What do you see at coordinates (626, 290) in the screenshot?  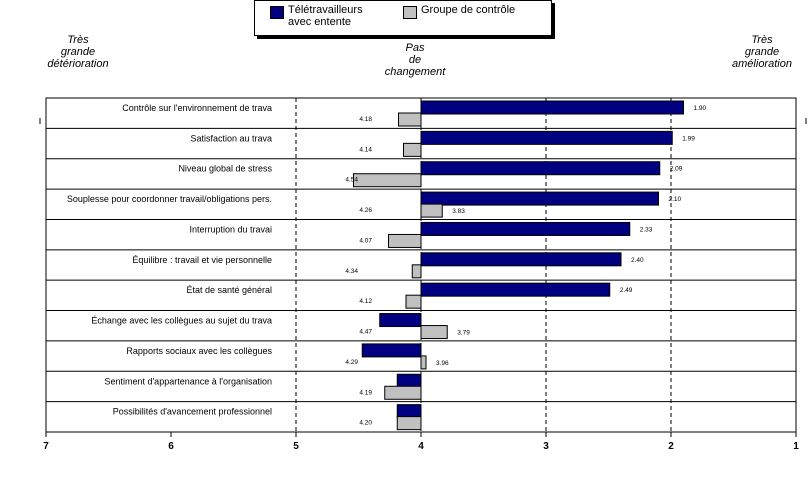 I see `bar-label-teletravail: 2.49` at bounding box center [626, 290].